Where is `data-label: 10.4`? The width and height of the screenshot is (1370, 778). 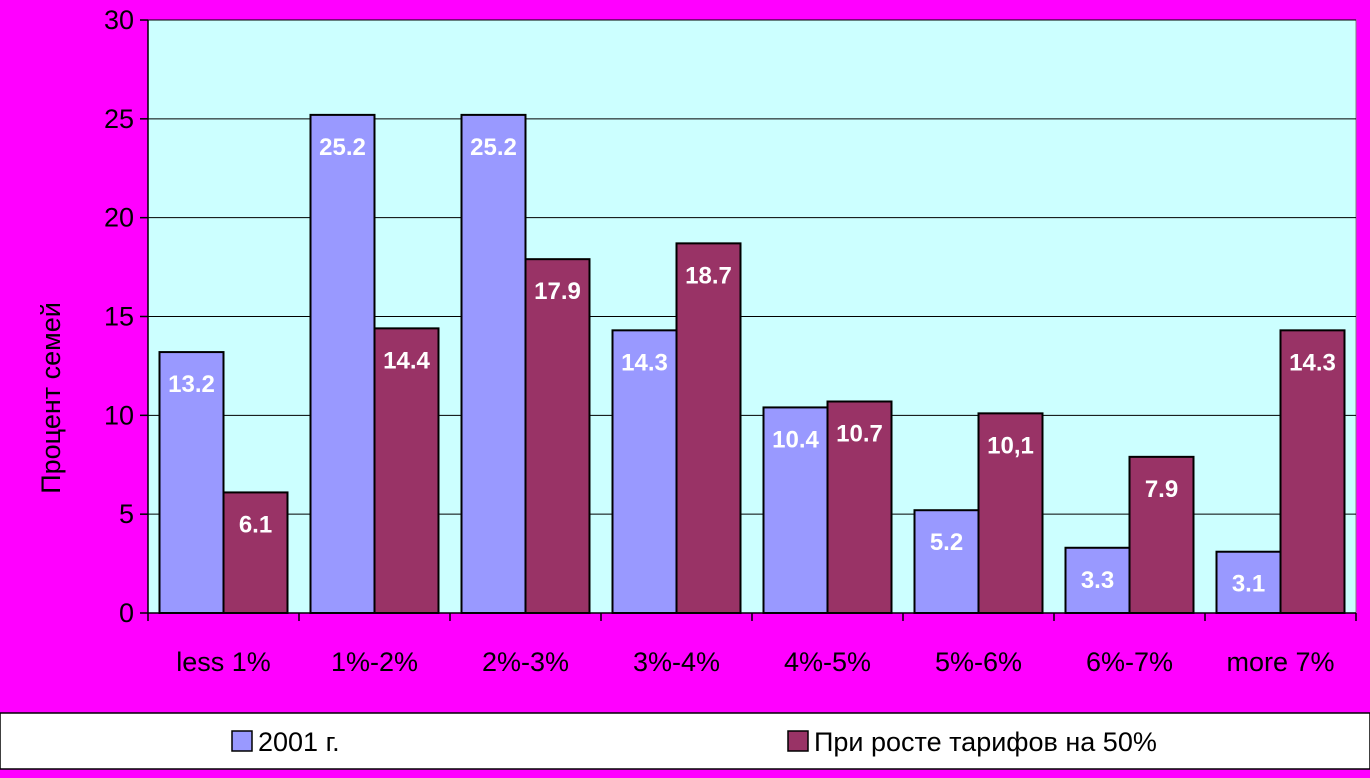
data-label: 10.4 is located at coordinates (795, 439).